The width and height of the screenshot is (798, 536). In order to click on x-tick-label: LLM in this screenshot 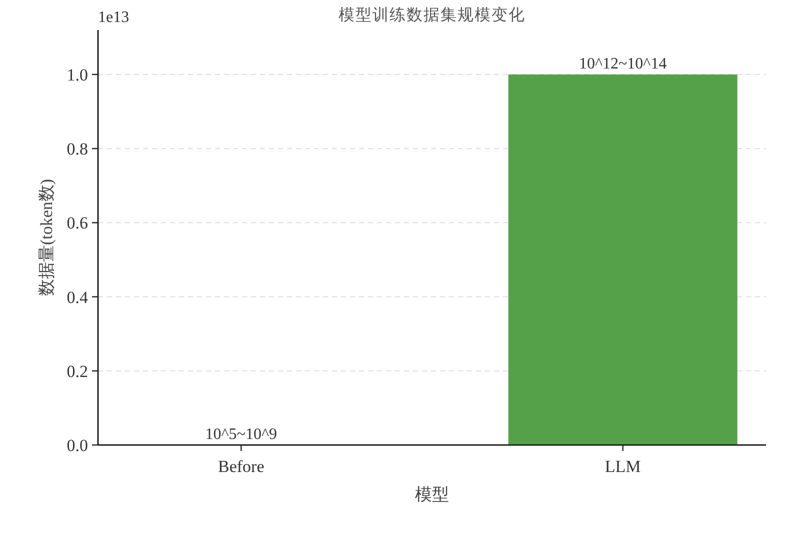, I will do `click(622, 466)`.